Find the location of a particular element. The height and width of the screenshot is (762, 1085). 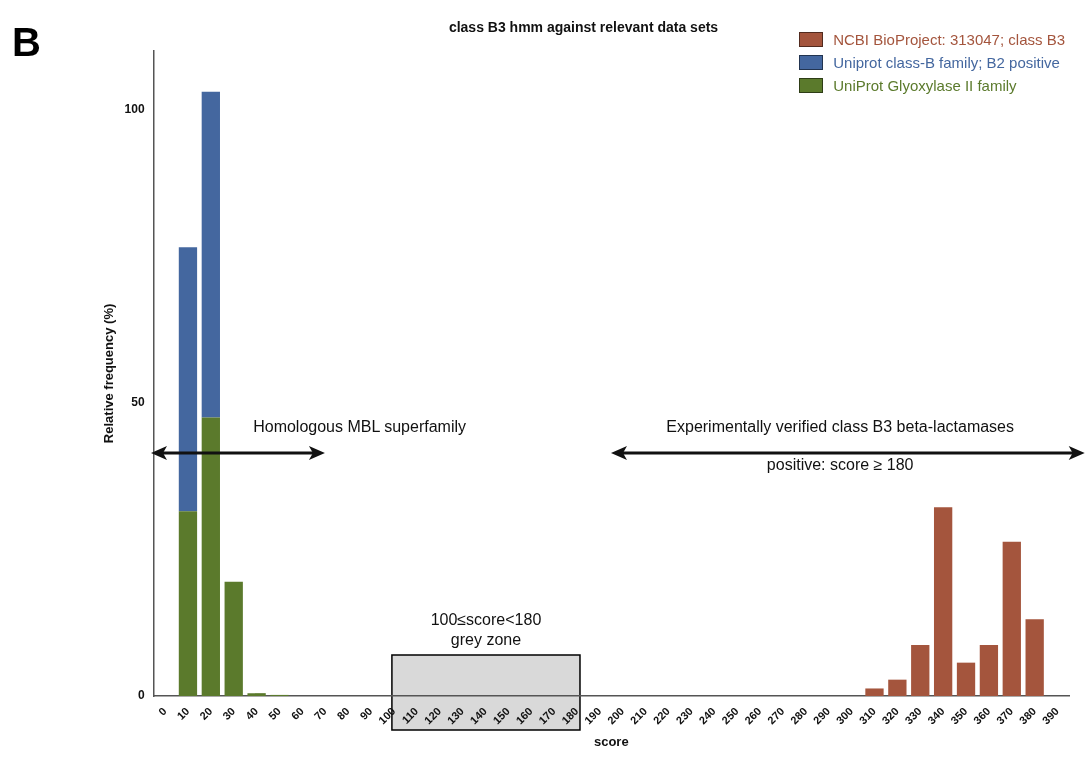

x-axis-title: score is located at coordinates (611, 741).